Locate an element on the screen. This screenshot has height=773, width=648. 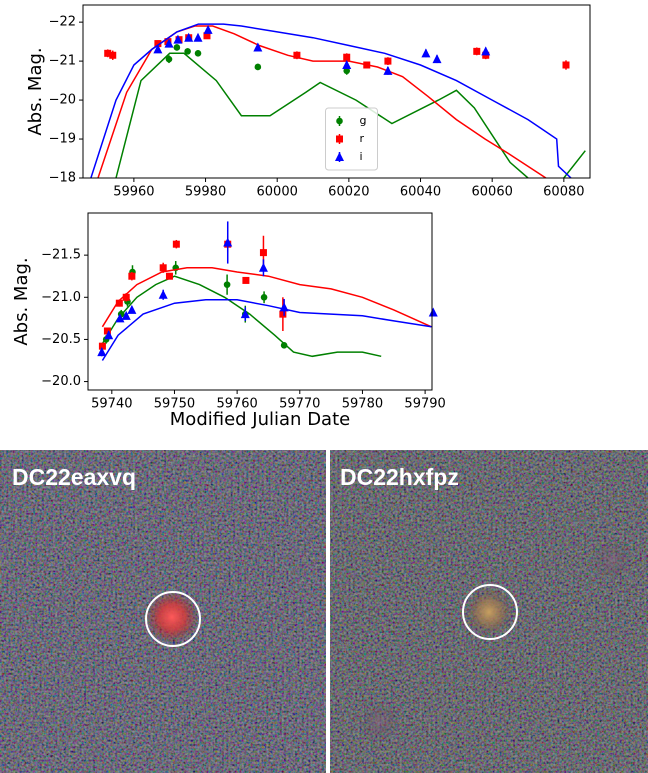
legend-label: i is located at coordinates (361, 156).